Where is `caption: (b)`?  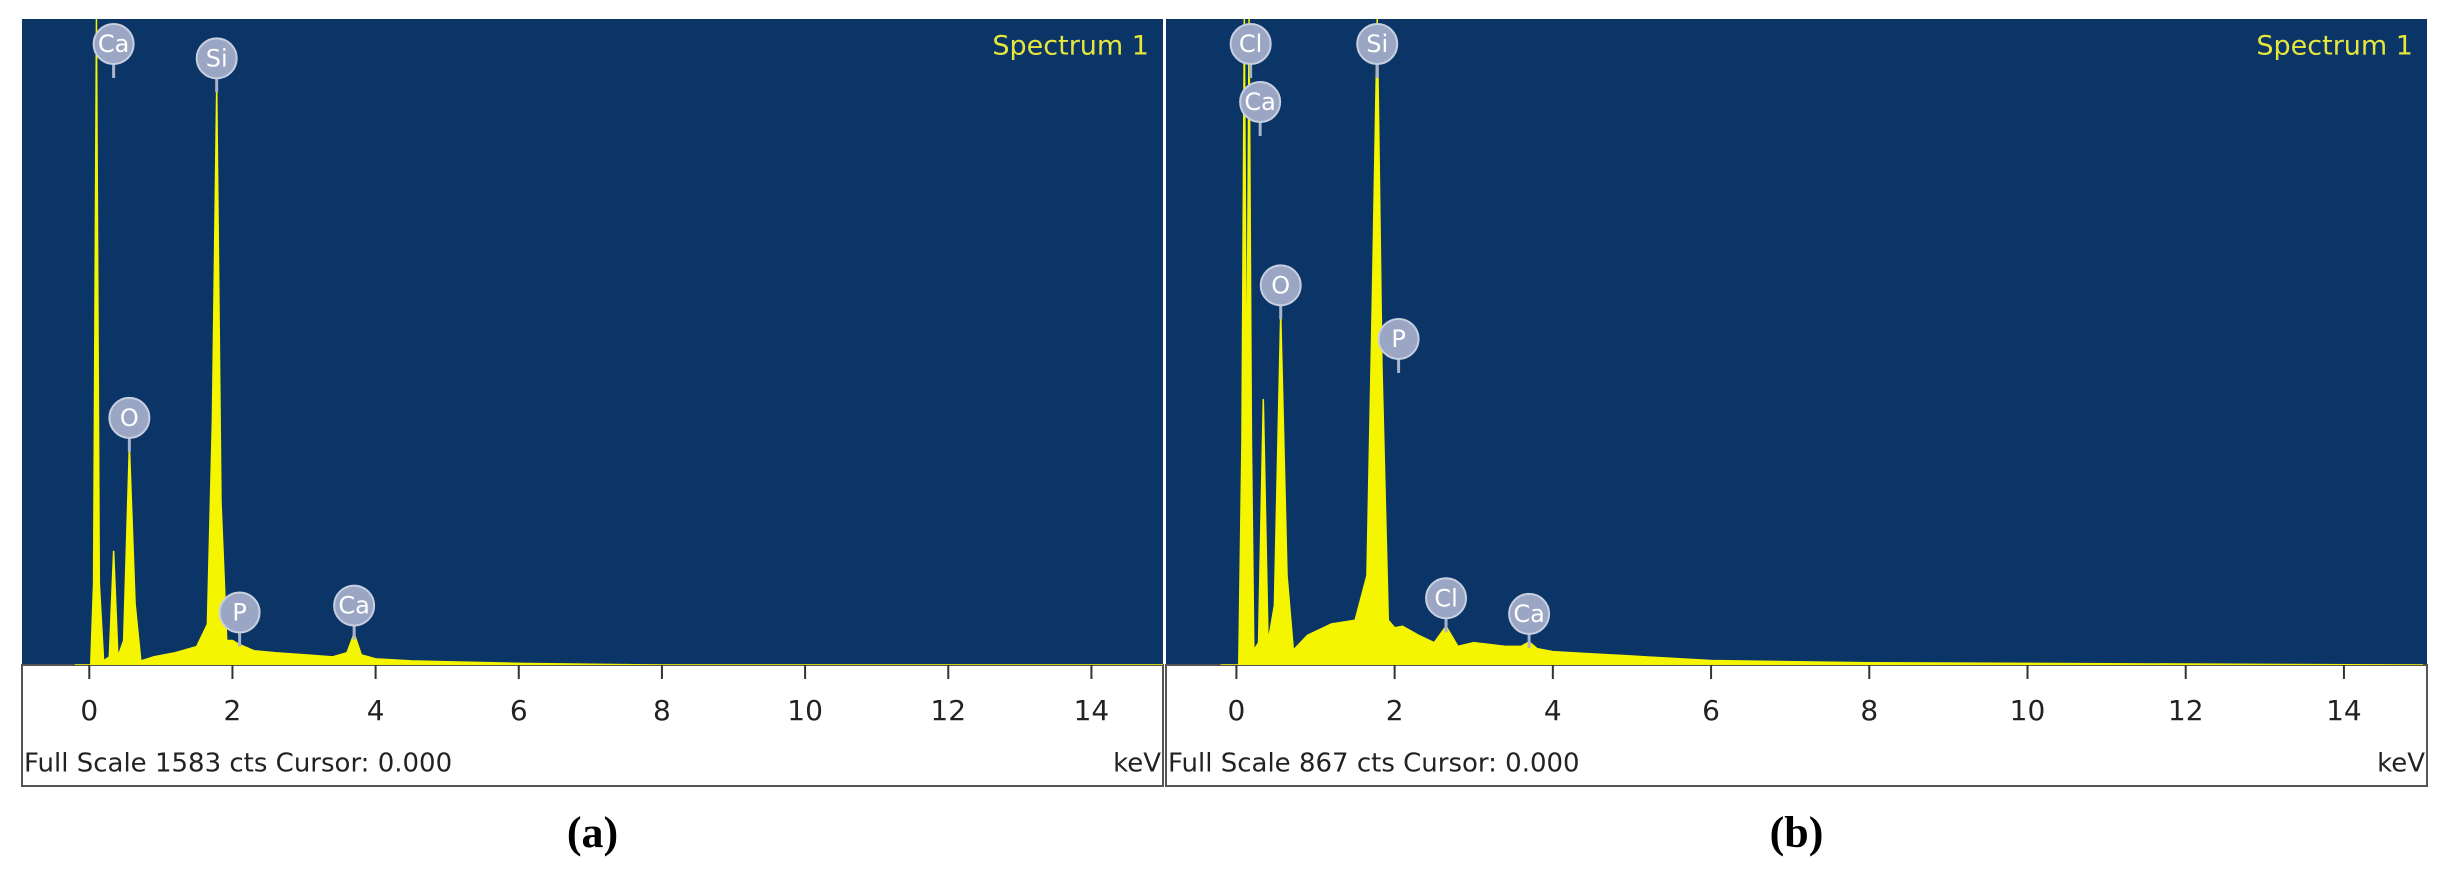 caption: (b) is located at coordinates (1797, 832).